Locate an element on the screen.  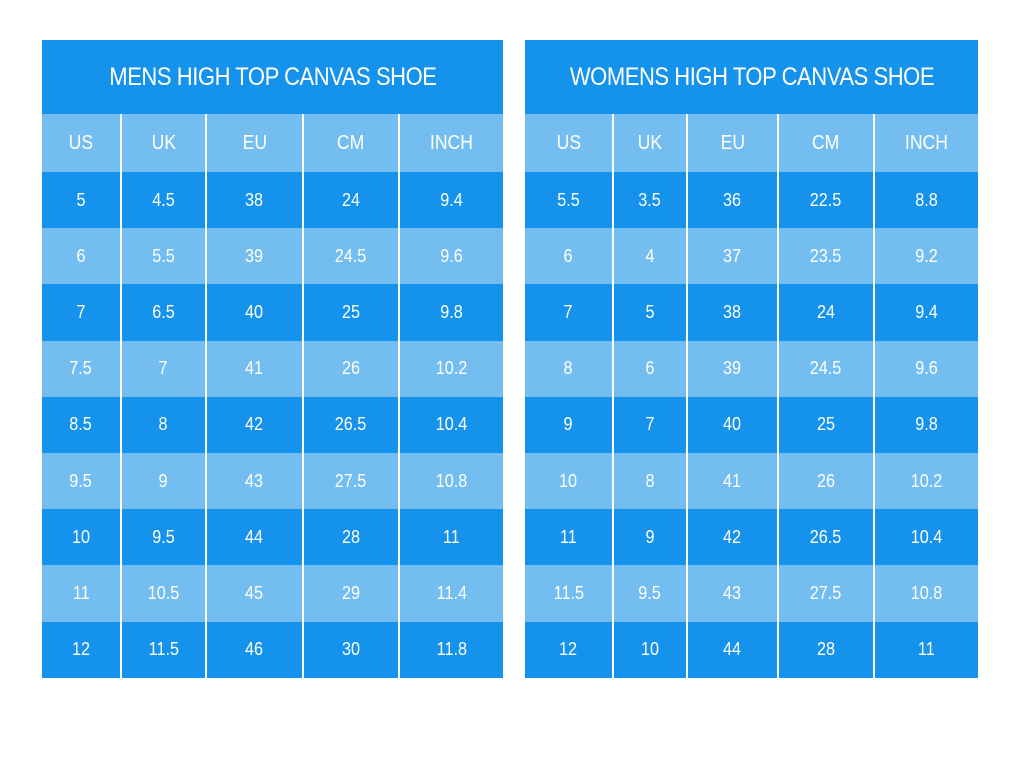
table-cell-text: 9.6 is located at coordinates (451, 255).